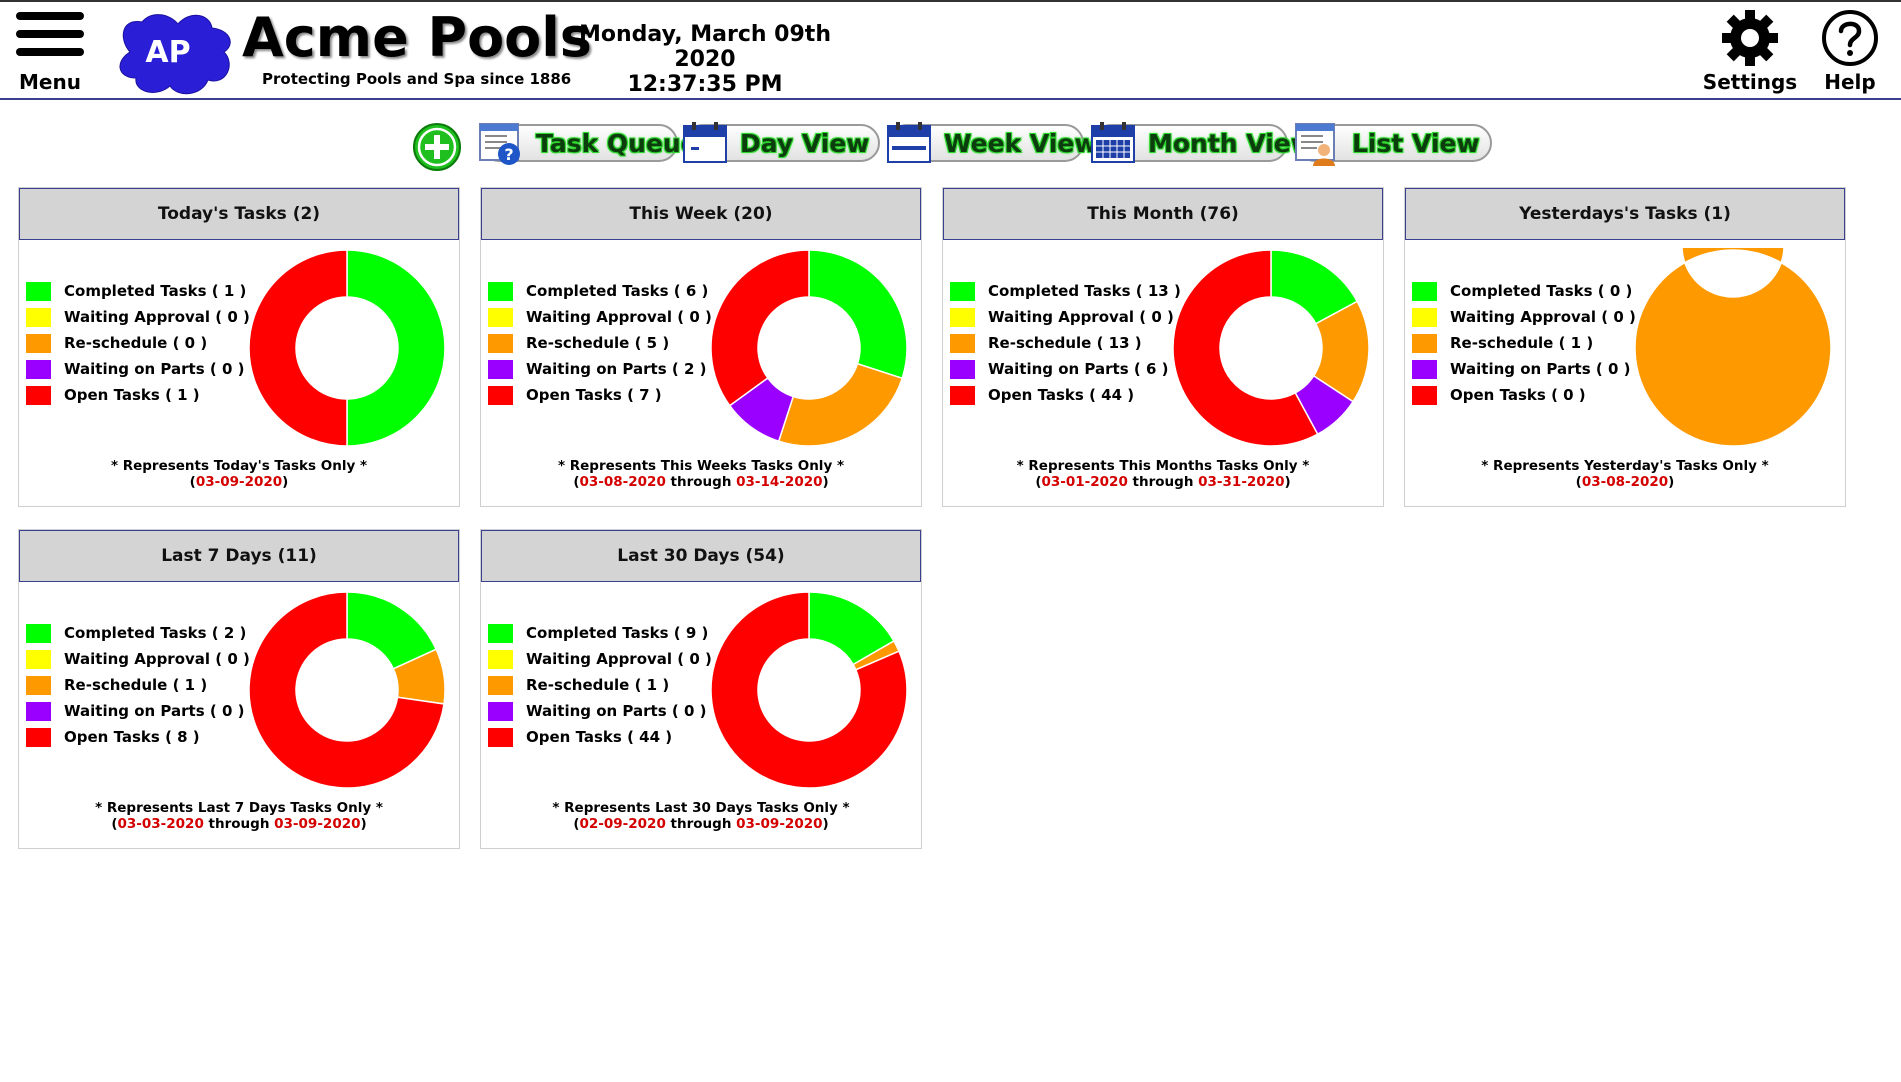  I want to click on legend-label: Completed Tasks ( 0 ), so click(1541, 291).